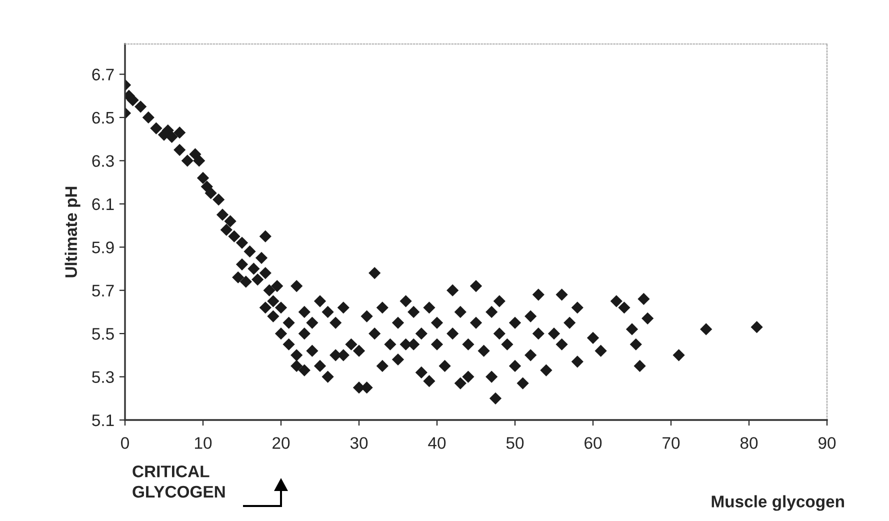 Image resolution: width=889 pixels, height=521 pixels. Describe the element at coordinates (103, 204) in the screenshot. I see `y-tick-label: 6.1` at that location.